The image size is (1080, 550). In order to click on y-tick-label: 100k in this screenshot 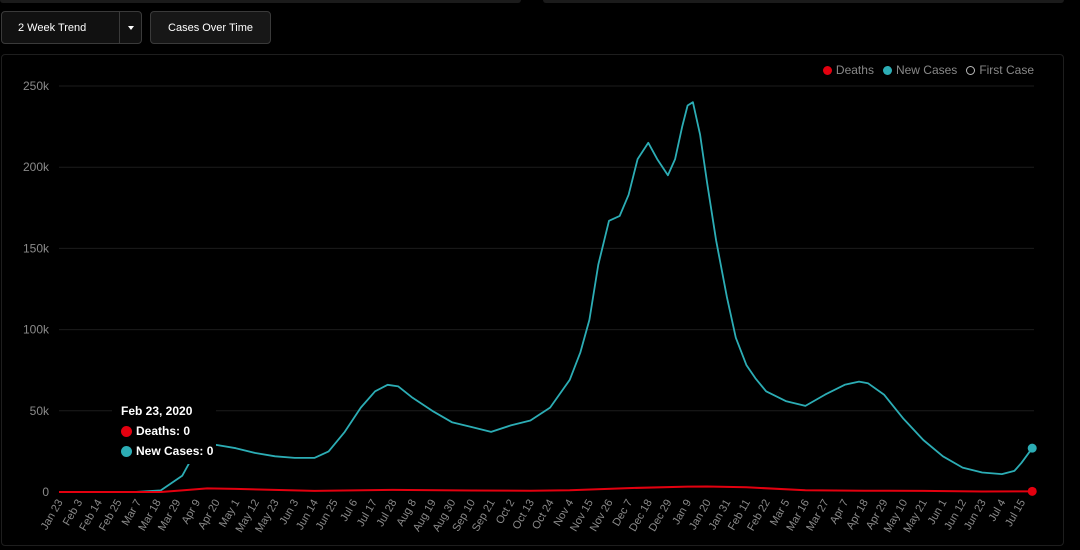, I will do `click(36, 330)`.